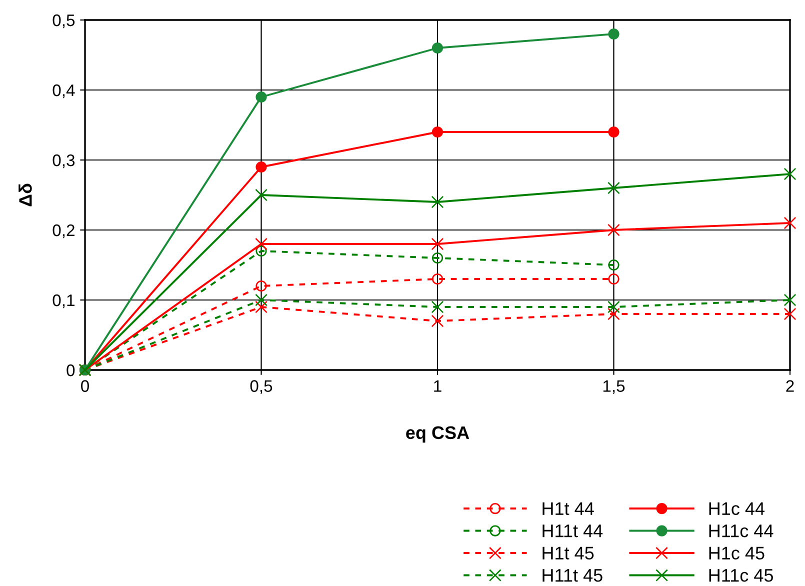 Image resolution: width=805 pixels, height=586 pixels. What do you see at coordinates (438, 434) in the screenshot?
I see `x-axis-title: eq CSA` at bounding box center [438, 434].